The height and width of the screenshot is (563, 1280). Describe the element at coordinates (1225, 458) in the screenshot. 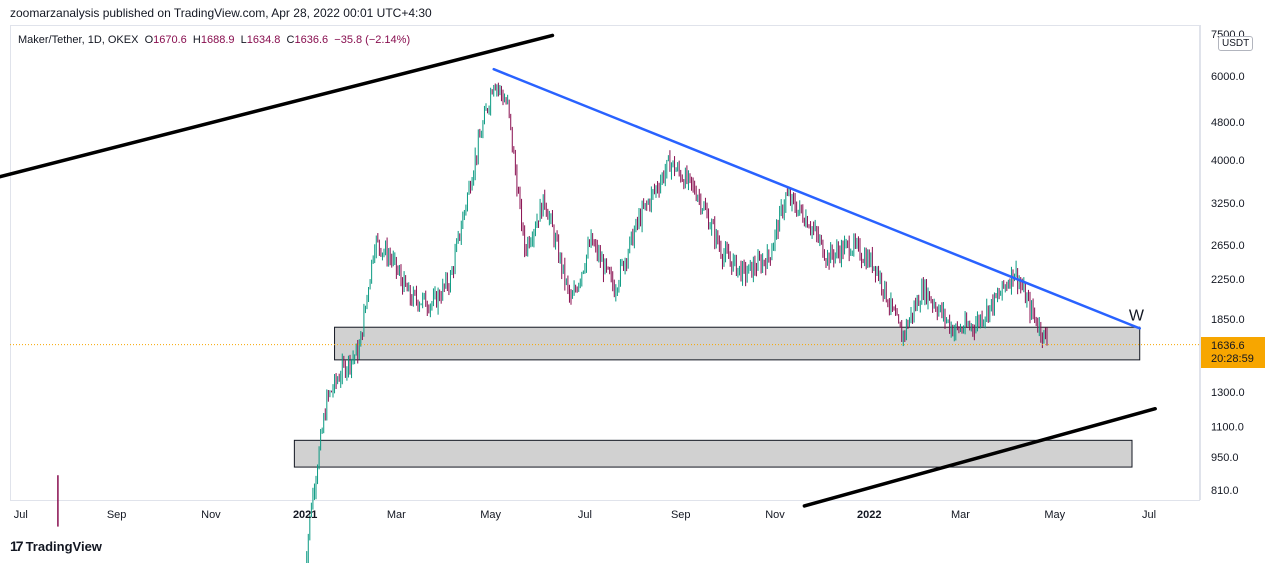

I see `y-tick-label: 950.0` at that location.